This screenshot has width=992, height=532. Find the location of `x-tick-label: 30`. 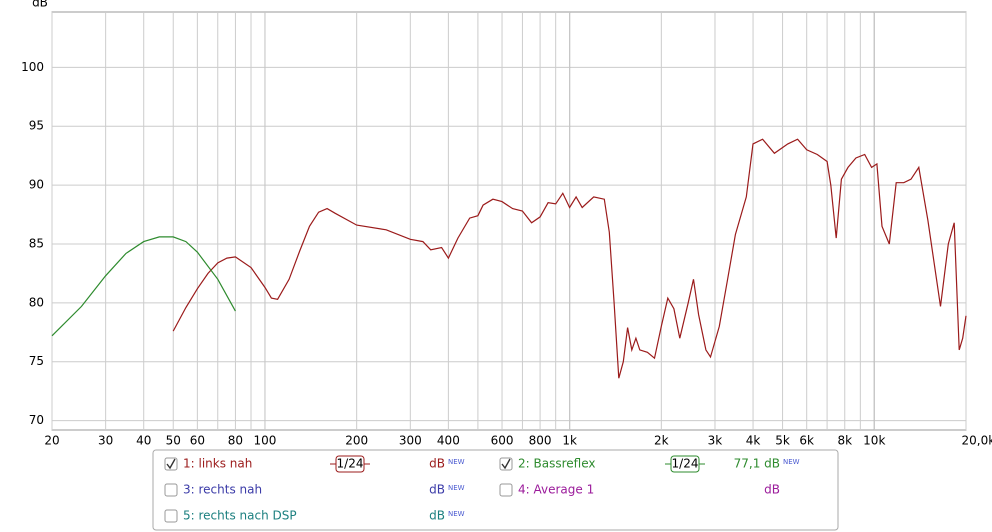

x-tick-label: 30 is located at coordinates (105, 441).